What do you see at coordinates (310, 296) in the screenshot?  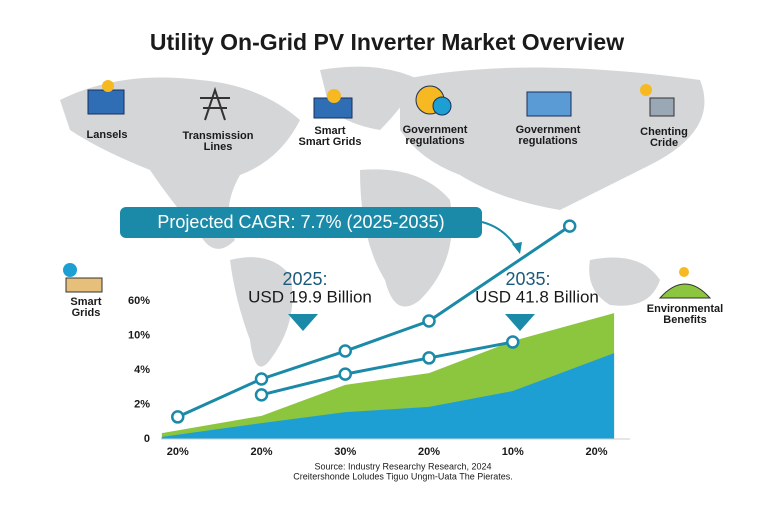 I see `callout-value: USD 19.9 Billion` at bounding box center [310, 296].